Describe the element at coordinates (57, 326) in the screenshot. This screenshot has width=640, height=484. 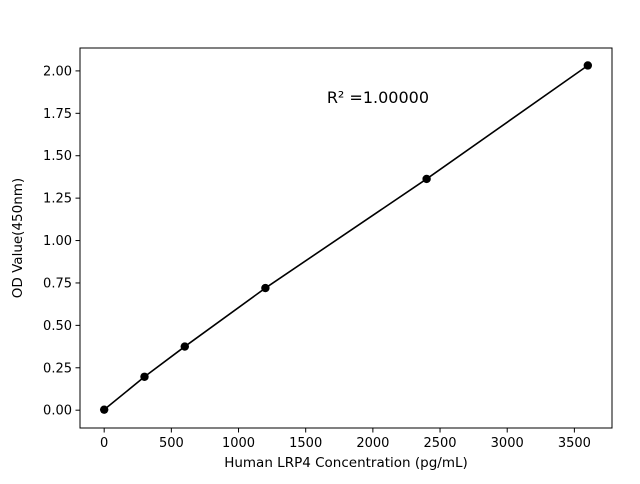
I see `y-tick-label: 0.50` at that location.